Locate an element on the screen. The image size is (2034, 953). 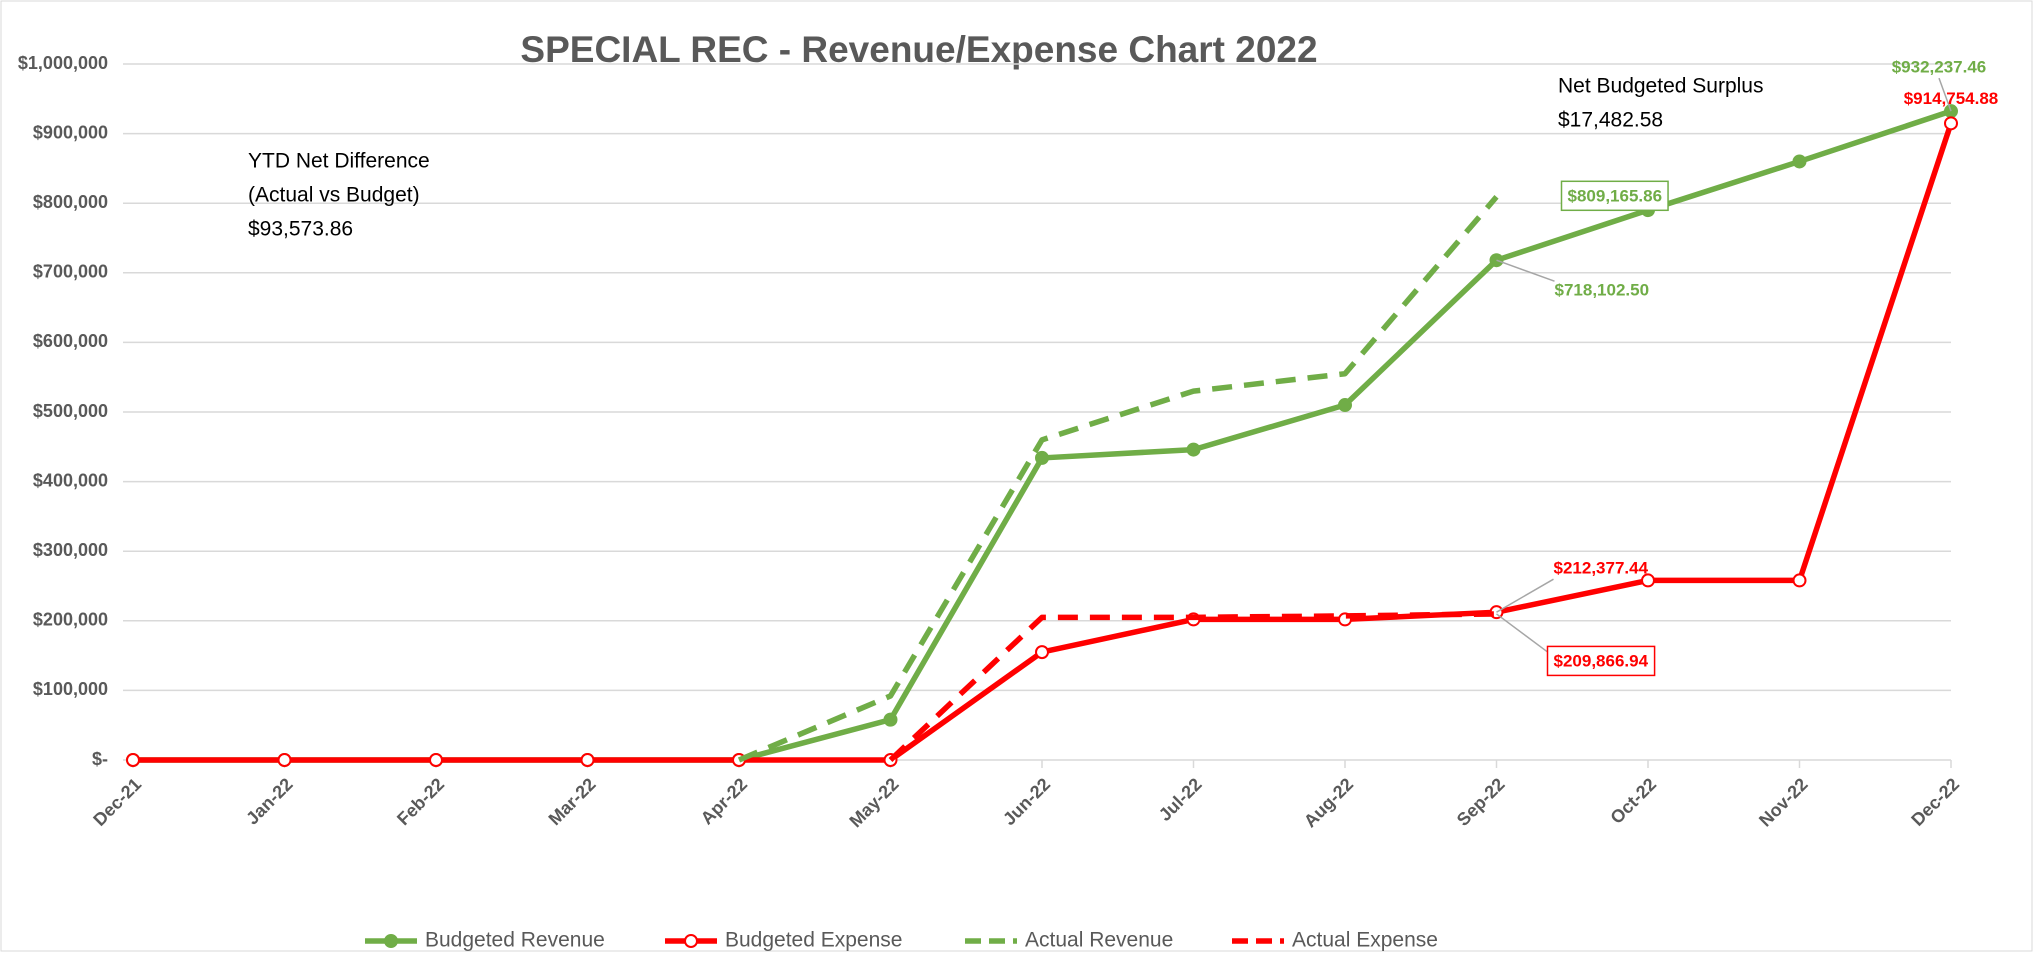
y-tick-label: $700,000 is located at coordinates (70, 272).